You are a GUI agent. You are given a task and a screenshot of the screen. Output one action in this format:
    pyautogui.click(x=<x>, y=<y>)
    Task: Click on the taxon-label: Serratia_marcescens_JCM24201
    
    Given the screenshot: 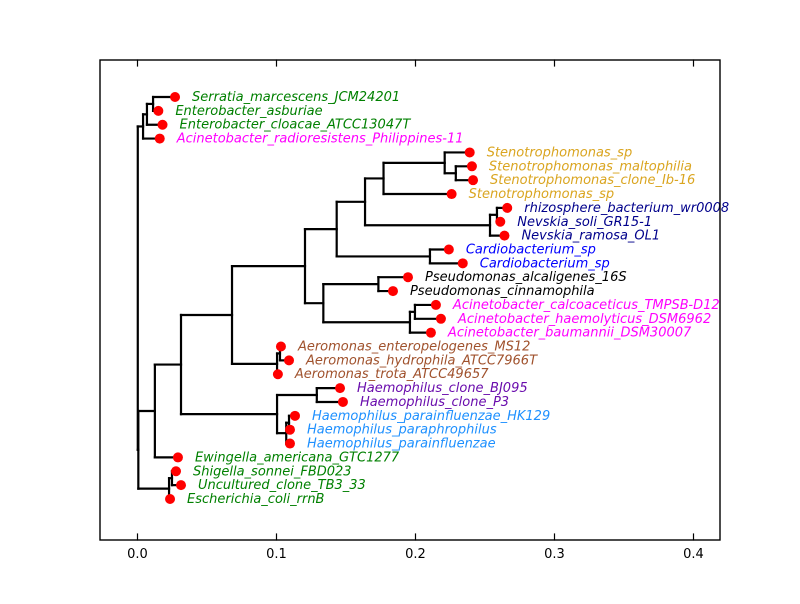 What is the action you would take?
    pyautogui.click(x=296, y=97)
    